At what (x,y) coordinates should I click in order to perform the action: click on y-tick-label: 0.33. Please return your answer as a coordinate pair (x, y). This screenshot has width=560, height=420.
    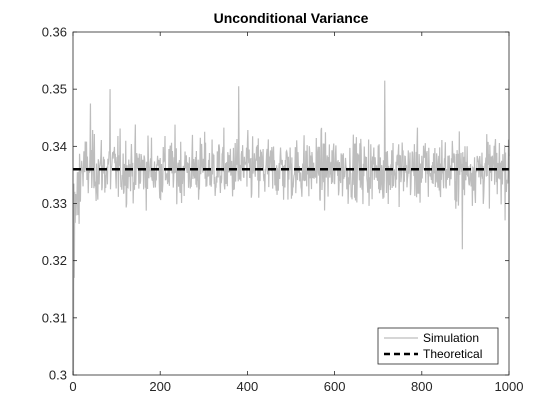
    Looking at the image, I should click on (54, 203).